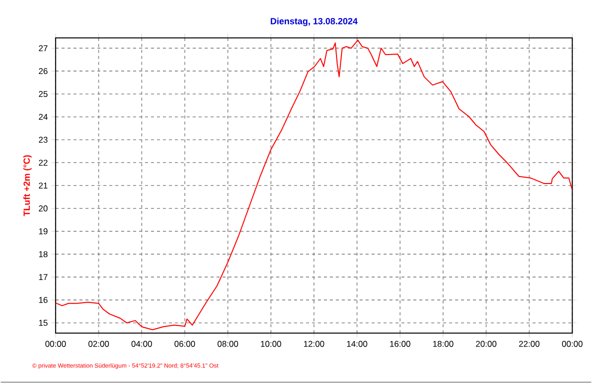 This screenshot has height=383, width=592. Describe the element at coordinates (43, 117) in the screenshot. I see `y-tick-label: 24` at that location.